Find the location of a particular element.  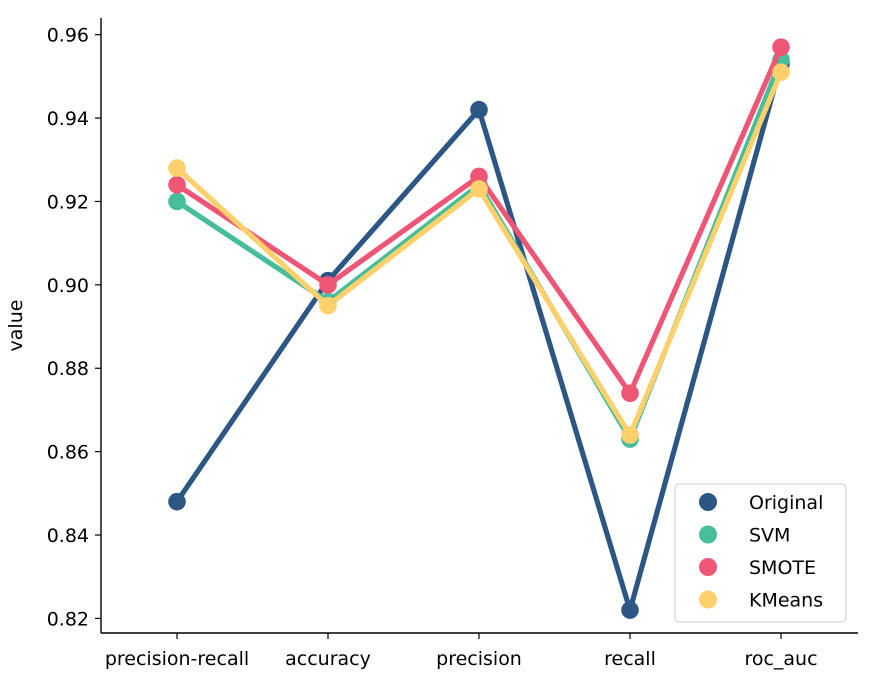

legend-box is located at coordinates (760, 553).